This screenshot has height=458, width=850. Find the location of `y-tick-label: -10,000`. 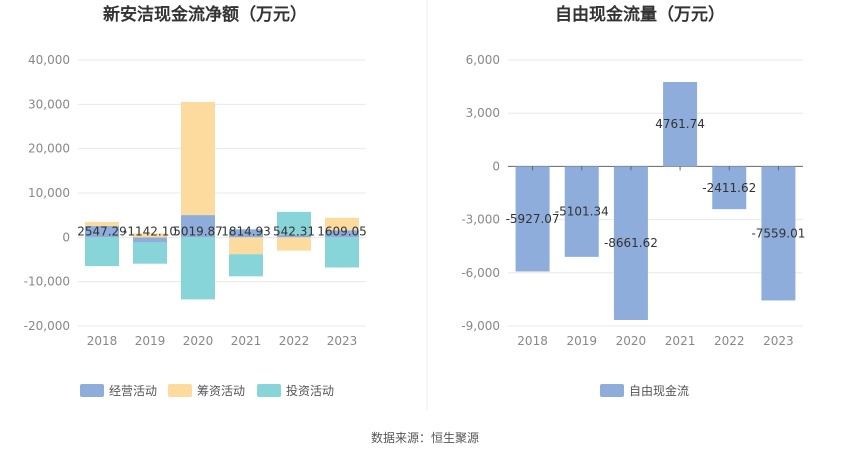

y-tick-label: -10,000 is located at coordinates (47, 282).